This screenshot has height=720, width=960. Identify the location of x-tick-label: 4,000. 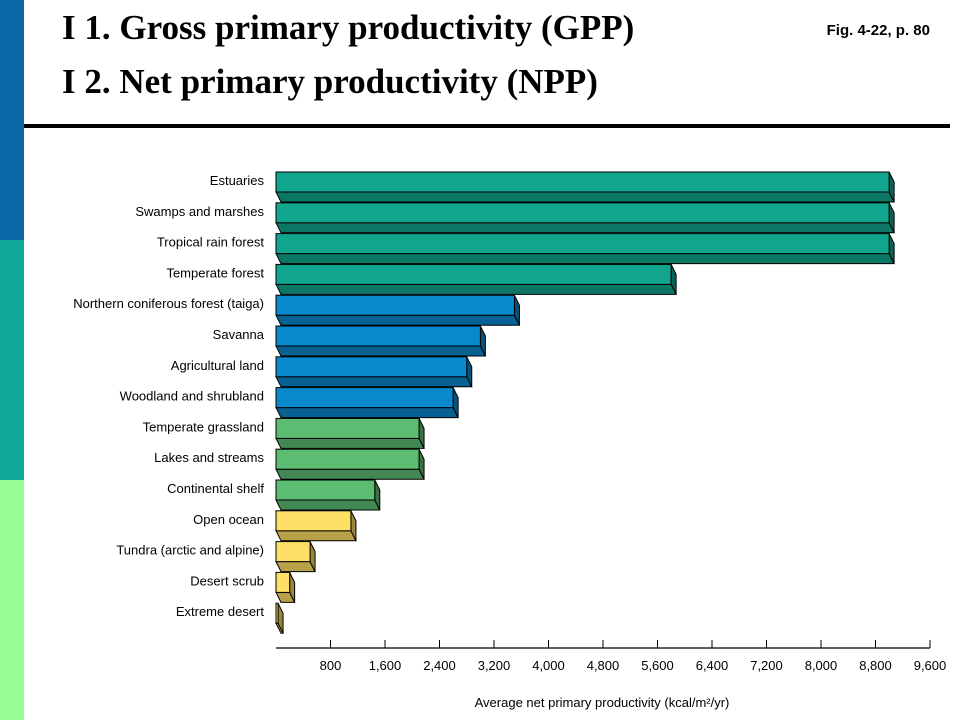
(548, 665).